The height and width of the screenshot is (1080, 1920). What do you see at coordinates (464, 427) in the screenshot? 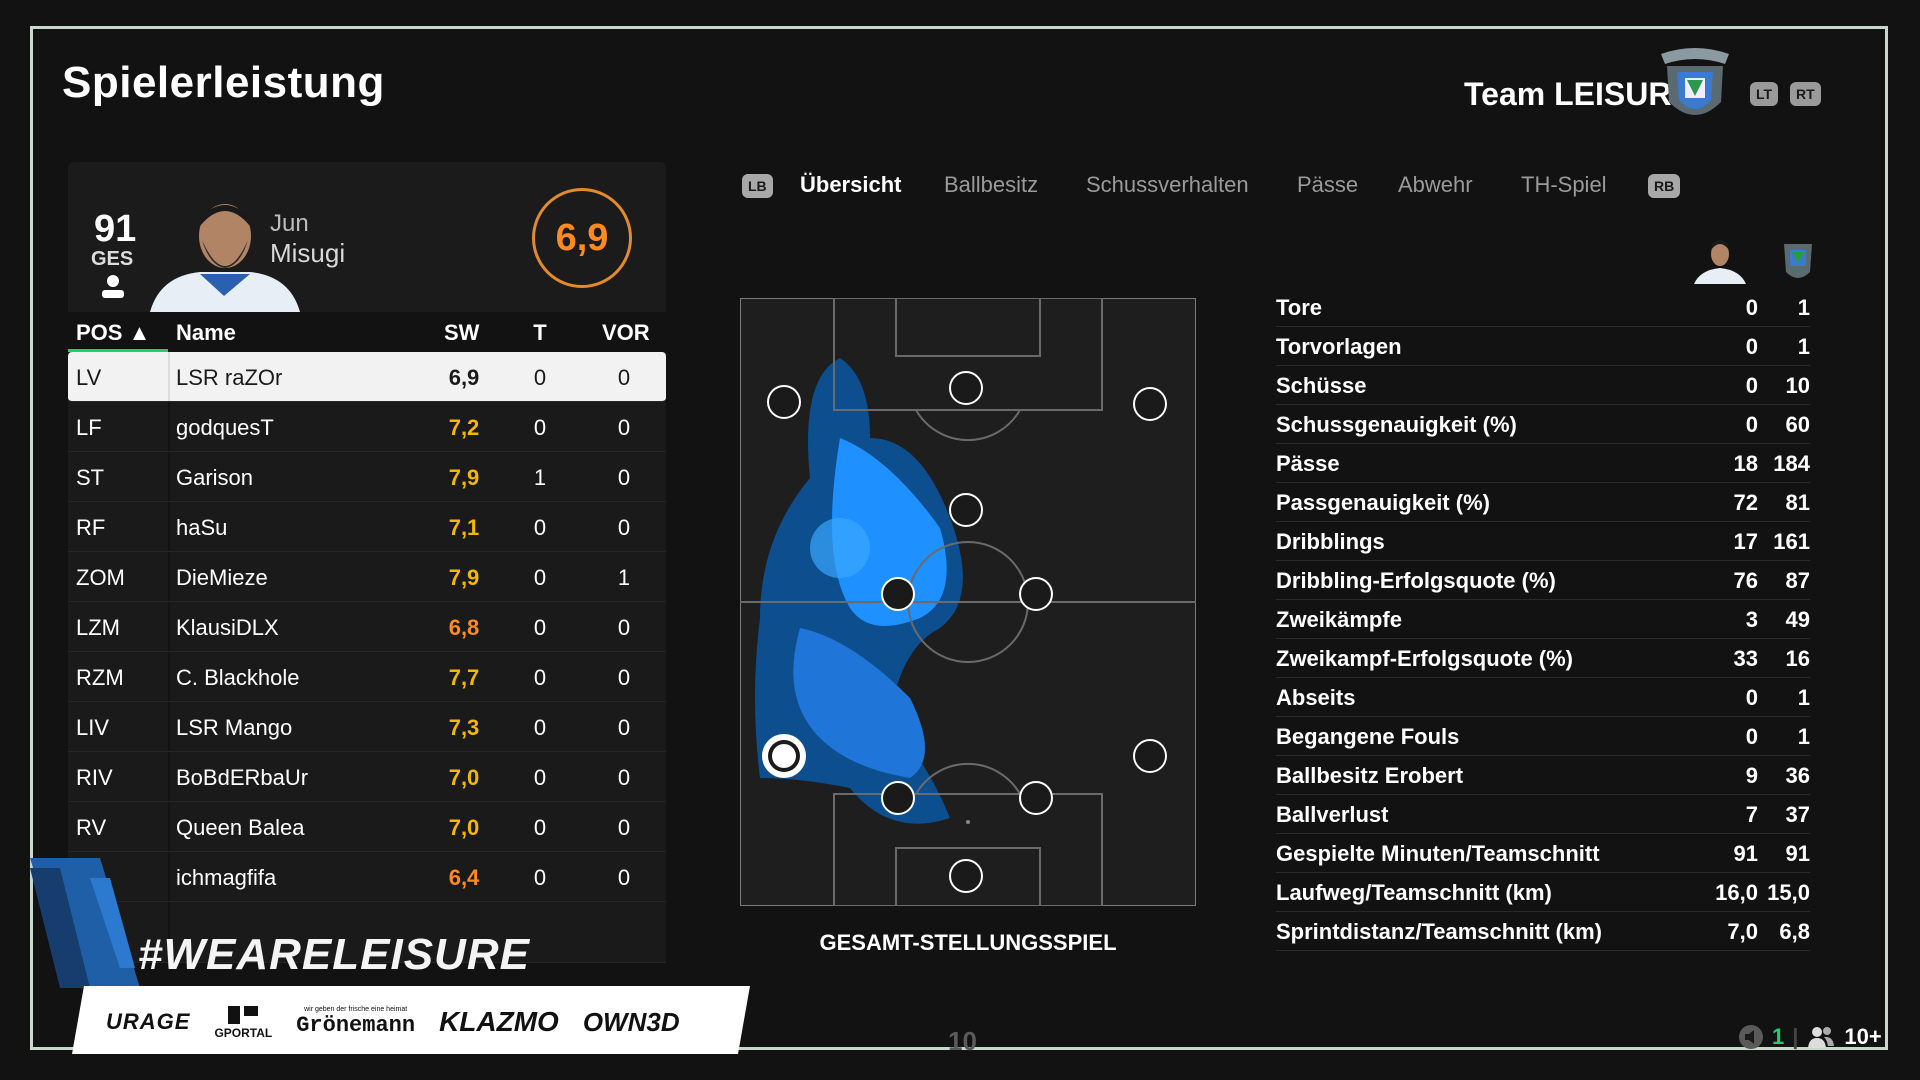
I see `row-sw: 7,2` at bounding box center [464, 427].